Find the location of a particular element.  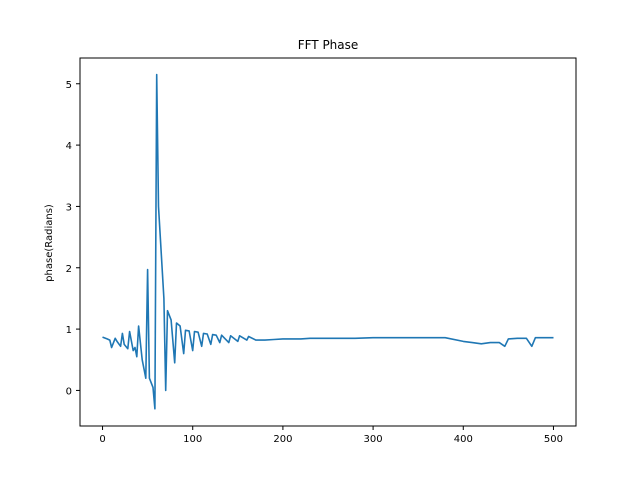

x-tick-label: 500 is located at coordinates (553, 439).